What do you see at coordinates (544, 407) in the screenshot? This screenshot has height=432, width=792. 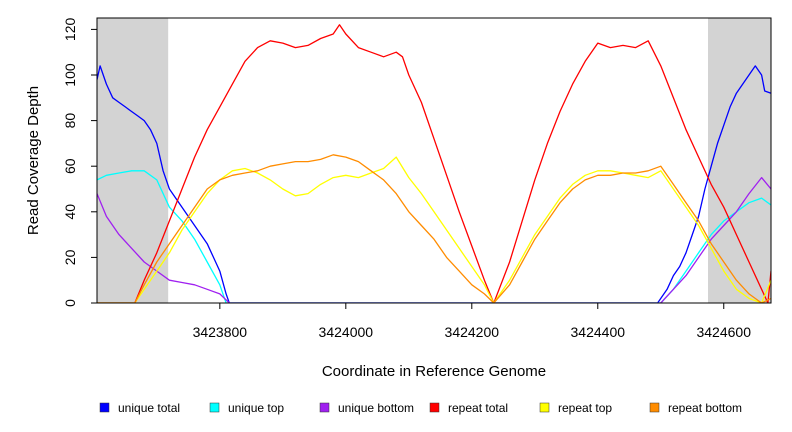 I see `legend-swatch-repeat-top` at bounding box center [544, 407].